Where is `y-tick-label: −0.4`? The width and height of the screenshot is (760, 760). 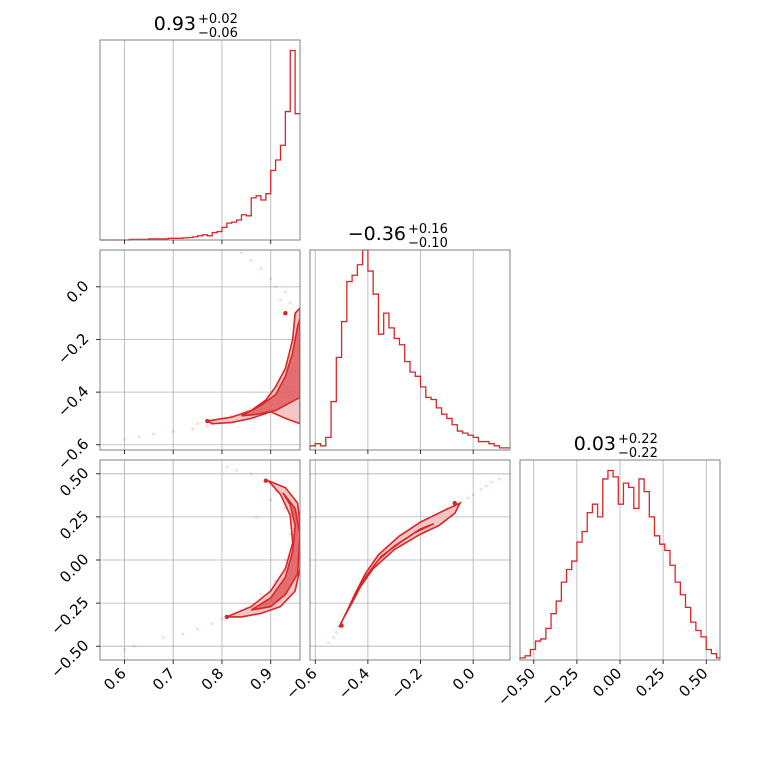
y-tick-label: −0.4 is located at coordinates (73, 401).